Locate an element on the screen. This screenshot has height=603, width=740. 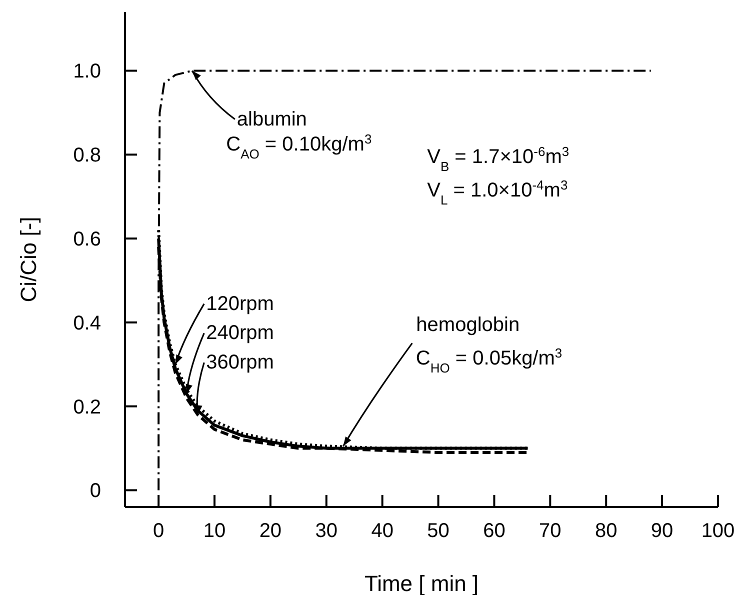
annotation: C$_{AO}$ = 0.10kg/m$^{3}$ is located at coordinates (299, 146).